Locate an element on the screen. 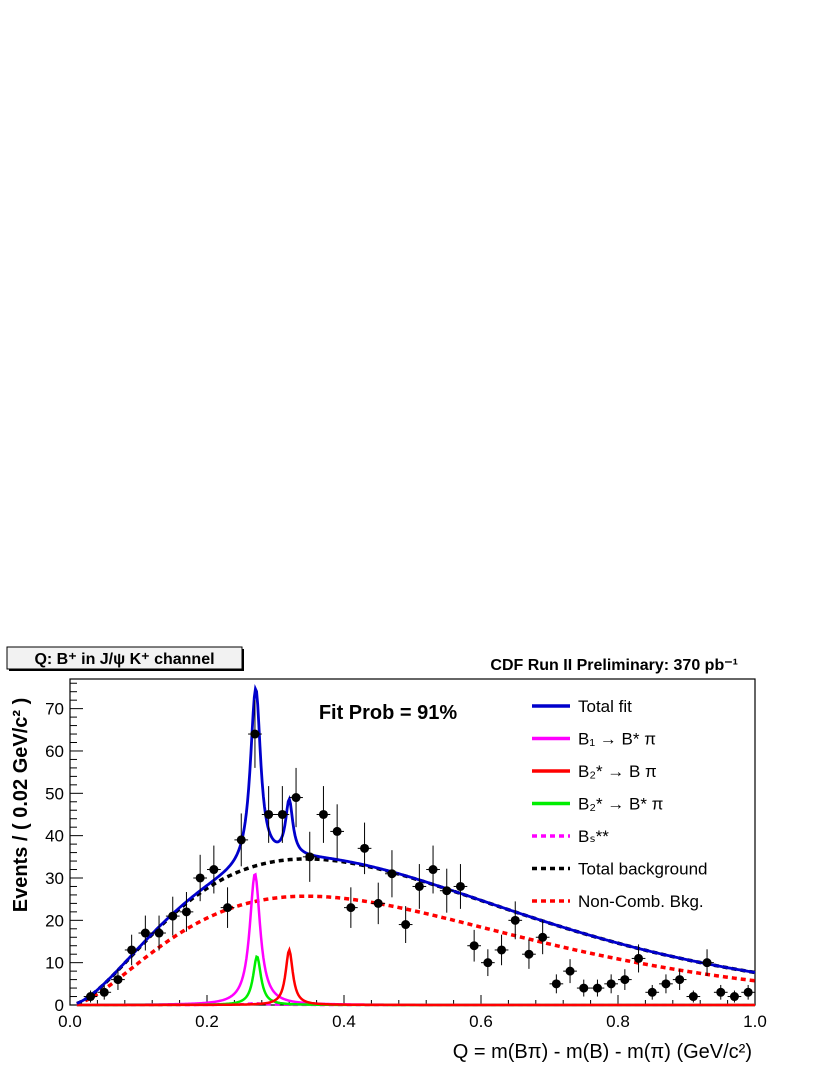  title-box: Q: B⁺ in J/ψ K⁺ channel is located at coordinates (125, 658).